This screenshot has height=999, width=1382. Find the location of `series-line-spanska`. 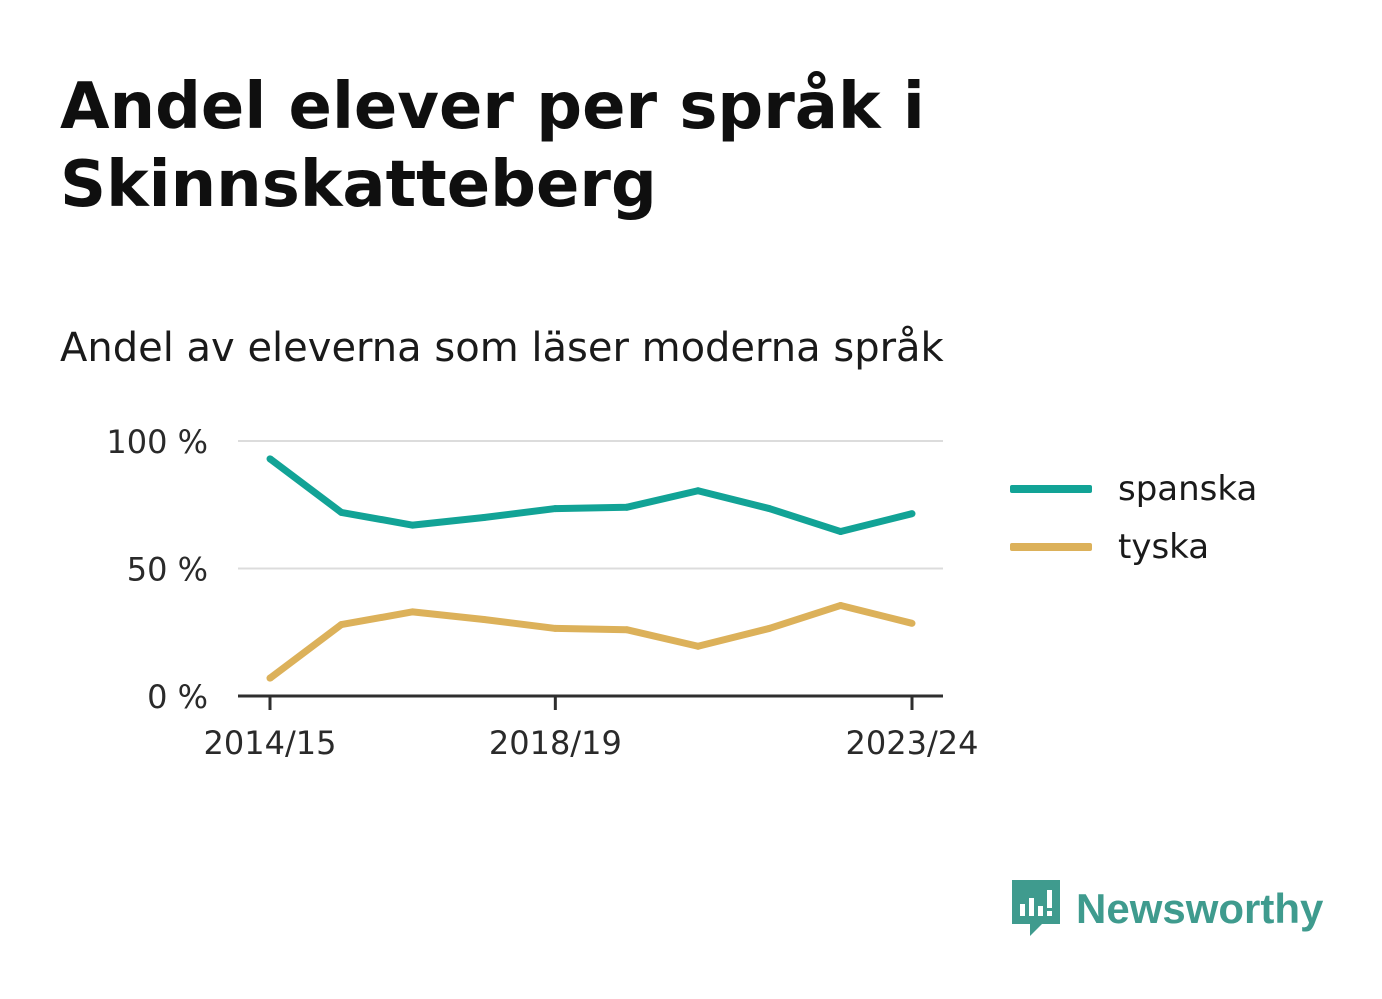

series-line-spanska is located at coordinates (590, 496).